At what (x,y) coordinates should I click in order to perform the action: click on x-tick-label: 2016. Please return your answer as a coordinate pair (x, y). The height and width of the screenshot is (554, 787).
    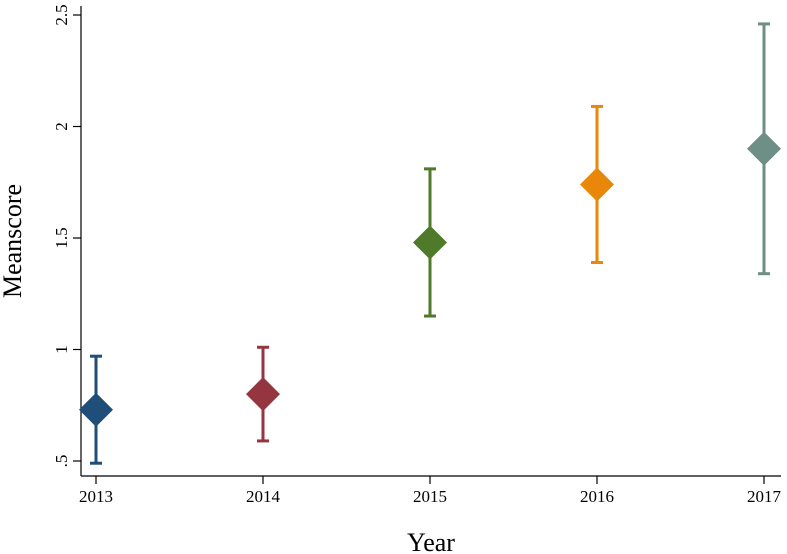
    Looking at the image, I should click on (597, 496).